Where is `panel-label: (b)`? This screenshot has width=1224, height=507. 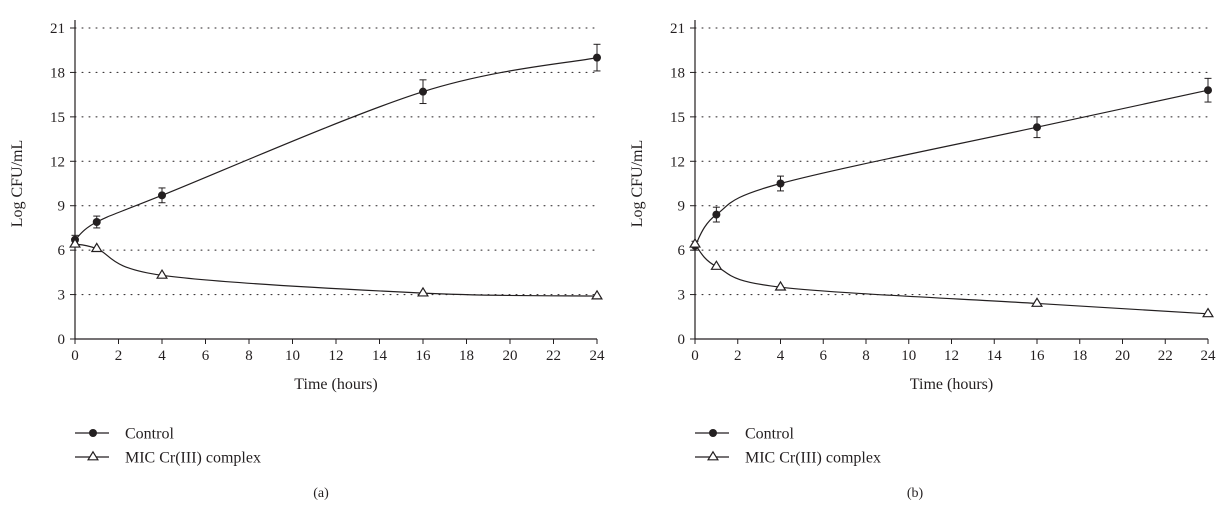
panel-label: (b) is located at coordinates (915, 493).